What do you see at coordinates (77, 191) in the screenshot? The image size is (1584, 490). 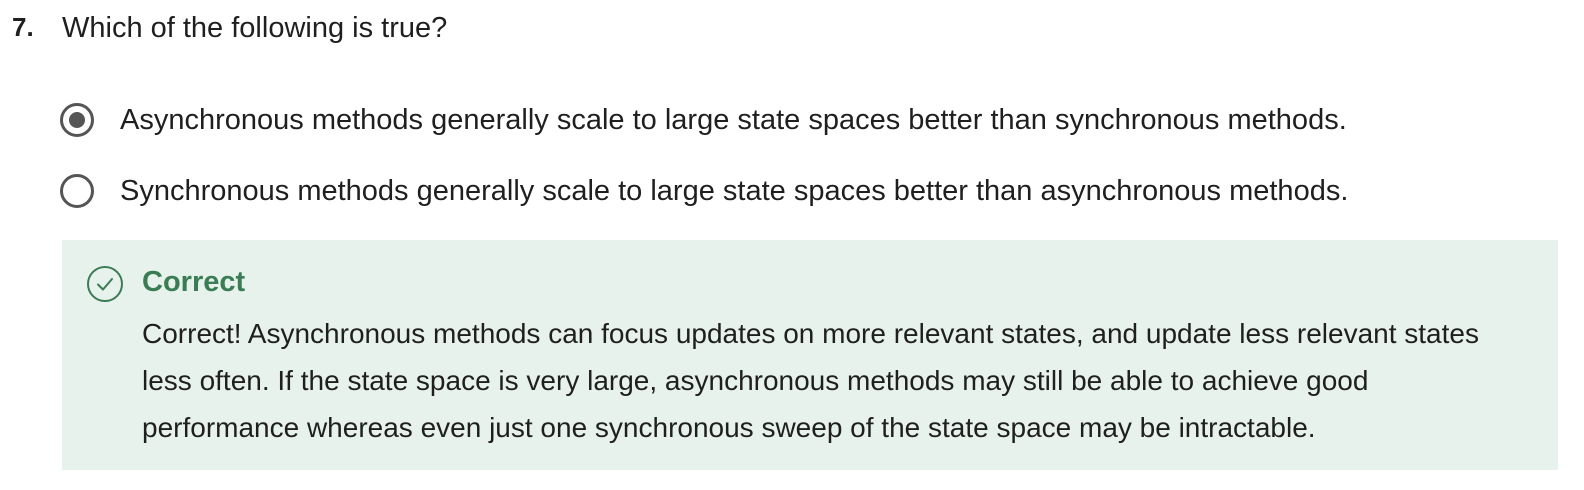 I see `radio-button-unselected` at bounding box center [77, 191].